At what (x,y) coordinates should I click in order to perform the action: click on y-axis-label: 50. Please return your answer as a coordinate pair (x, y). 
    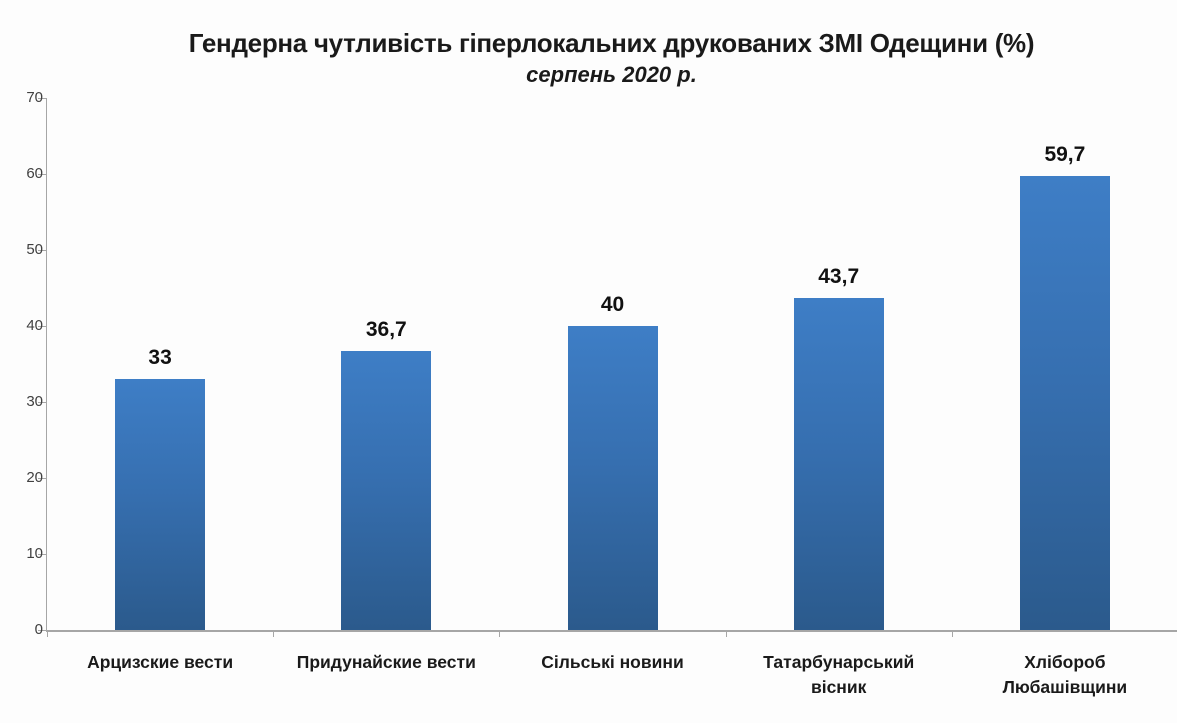
    Looking at the image, I should click on (34, 249).